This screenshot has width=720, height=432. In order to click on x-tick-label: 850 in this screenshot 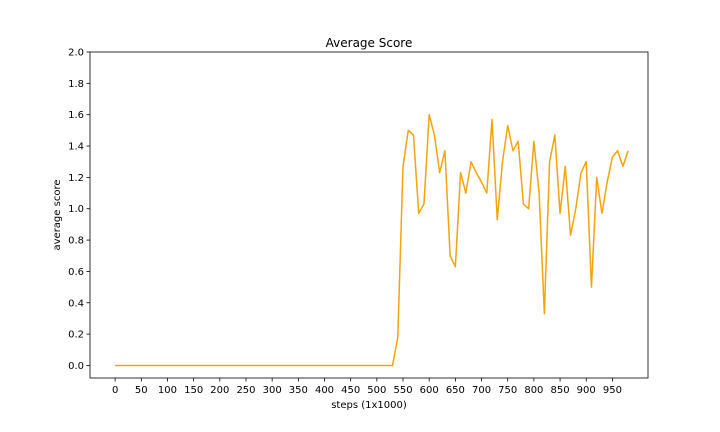, I will do `click(560, 390)`.